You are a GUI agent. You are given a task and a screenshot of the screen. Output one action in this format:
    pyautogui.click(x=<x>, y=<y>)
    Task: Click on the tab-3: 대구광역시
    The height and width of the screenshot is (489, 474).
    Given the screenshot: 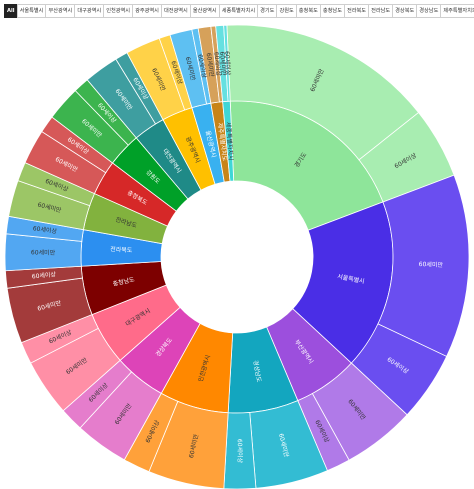 What is the action you would take?
    pyautogui.click(x=89, y=11)
    